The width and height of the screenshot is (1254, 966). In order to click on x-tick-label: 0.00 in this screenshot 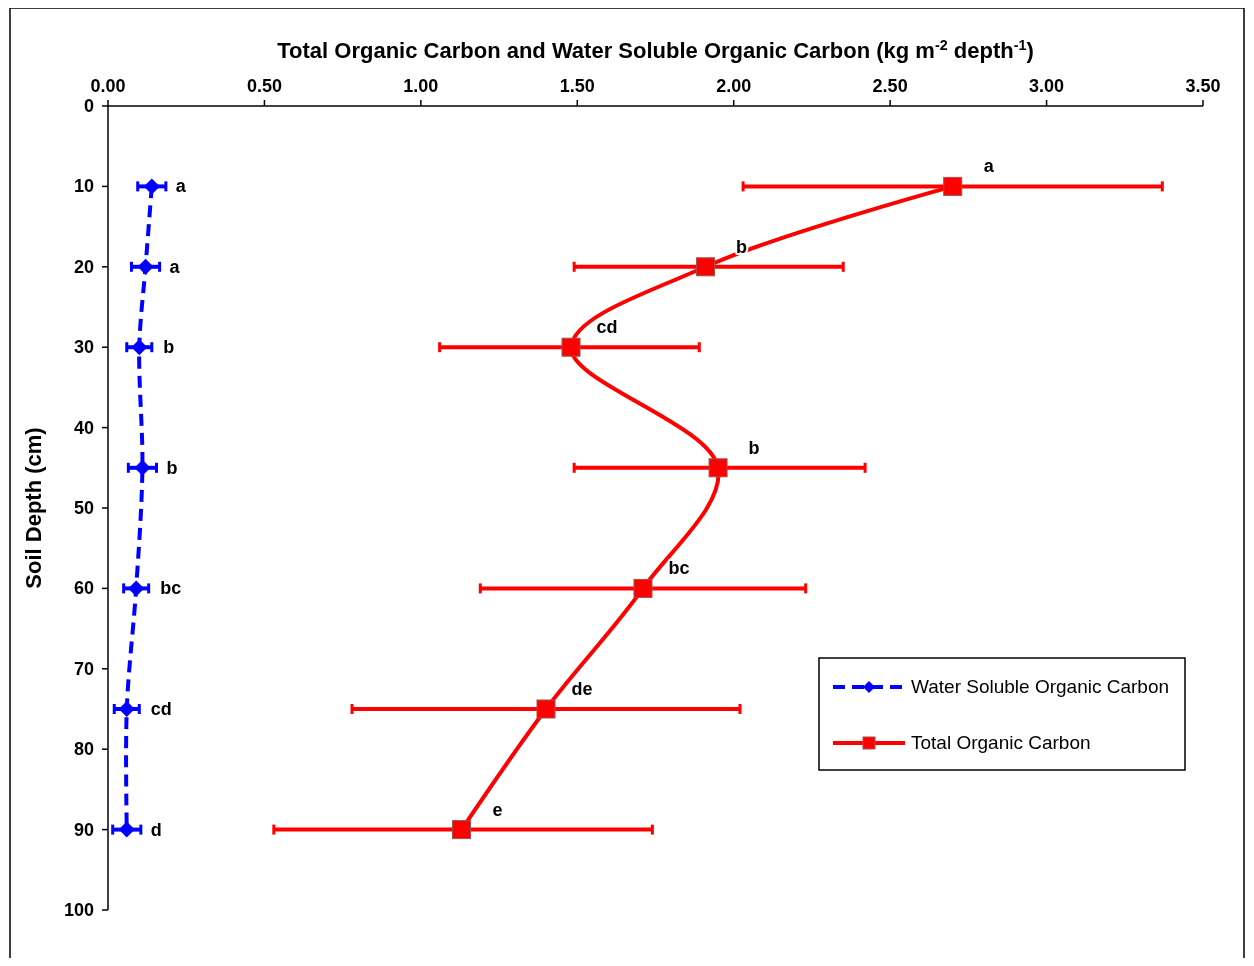, I will do `click(108, 86)`.